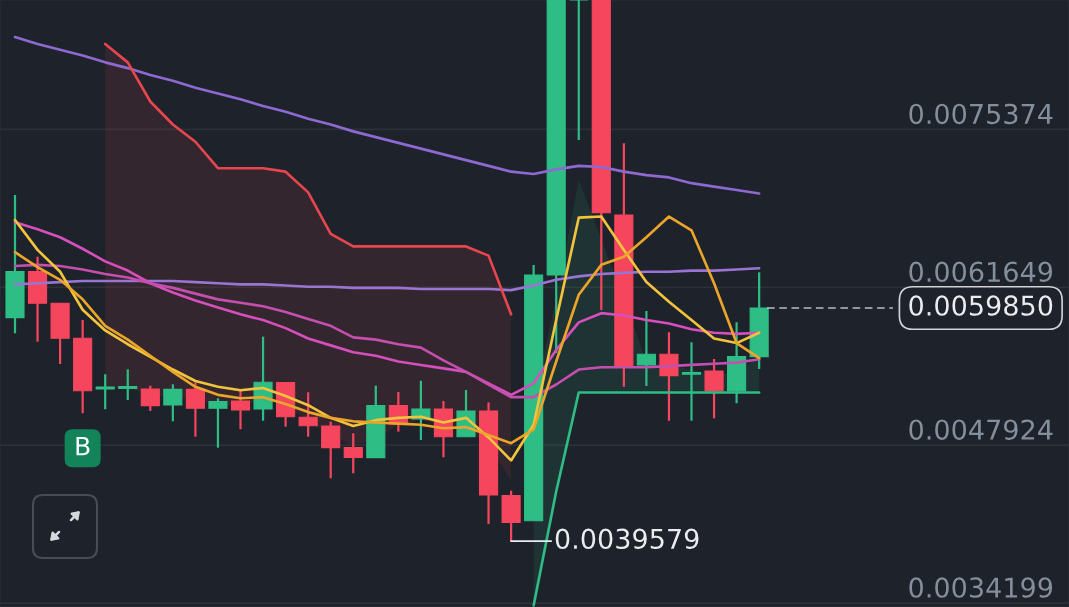 Image resolution: width=1069 pixels, height=607 pixels. Describe the element at coordinates (981, 272) in the screenshot. I see `y-tick-label: 0.0061649` at that location.